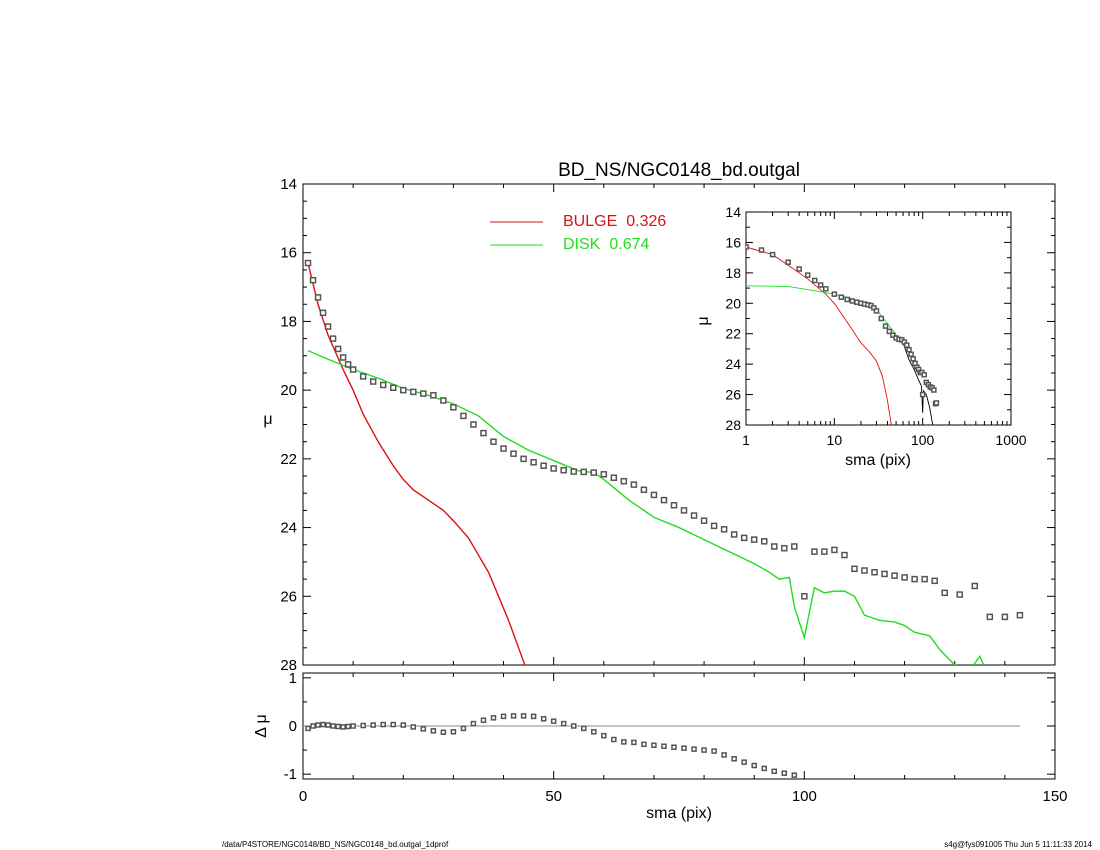  Describe the element at coordinates (733, 273) in the screenshot. I see `inset-y-tick-label: 18` at that location.